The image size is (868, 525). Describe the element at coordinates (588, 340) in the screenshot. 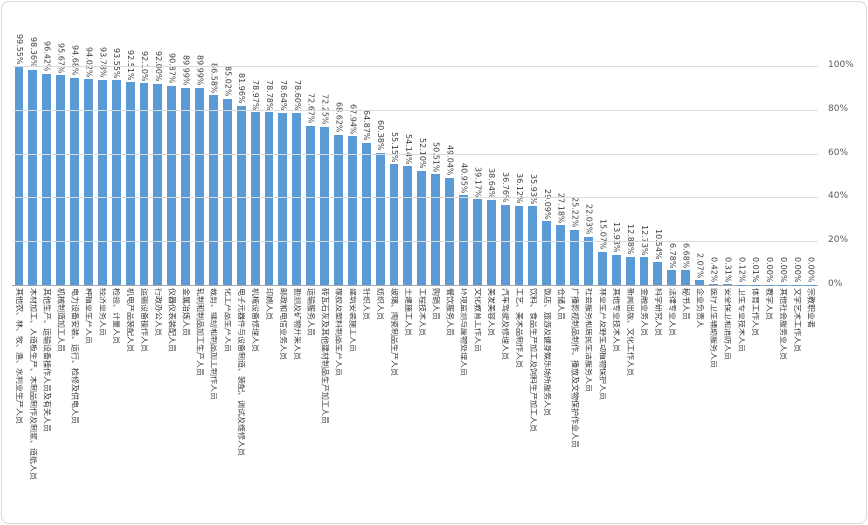

I see `category-label: 社会服务和居民生活服务人员` at that location.